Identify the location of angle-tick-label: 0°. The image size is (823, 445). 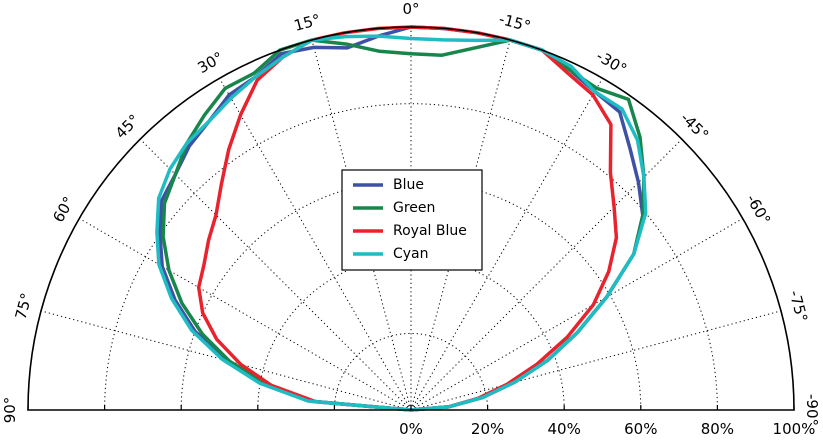
(410, 9).